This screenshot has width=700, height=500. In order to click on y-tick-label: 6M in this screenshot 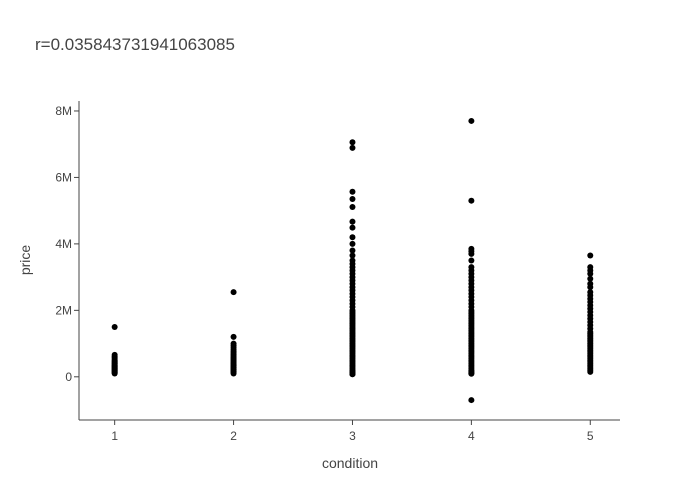, I will do `click(63, 177)`.